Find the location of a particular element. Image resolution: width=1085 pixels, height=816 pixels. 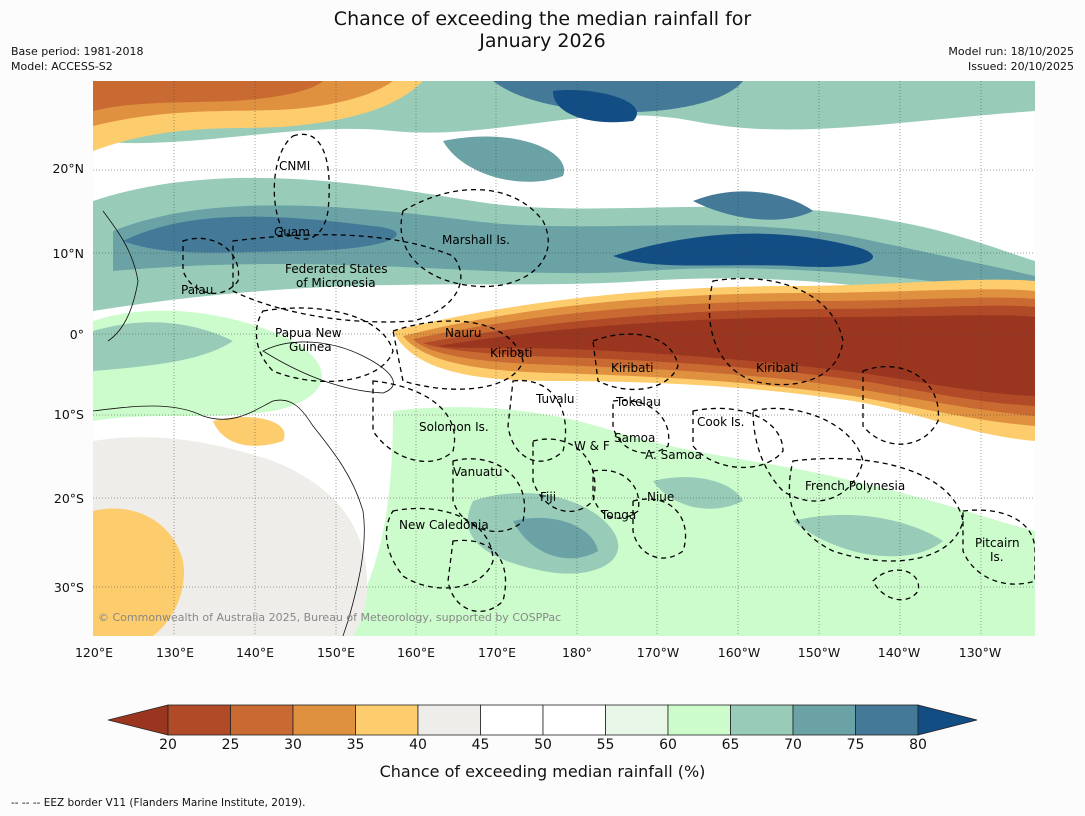

label-french-polynesia: French Polynesia is located at coordinates (855, 486).